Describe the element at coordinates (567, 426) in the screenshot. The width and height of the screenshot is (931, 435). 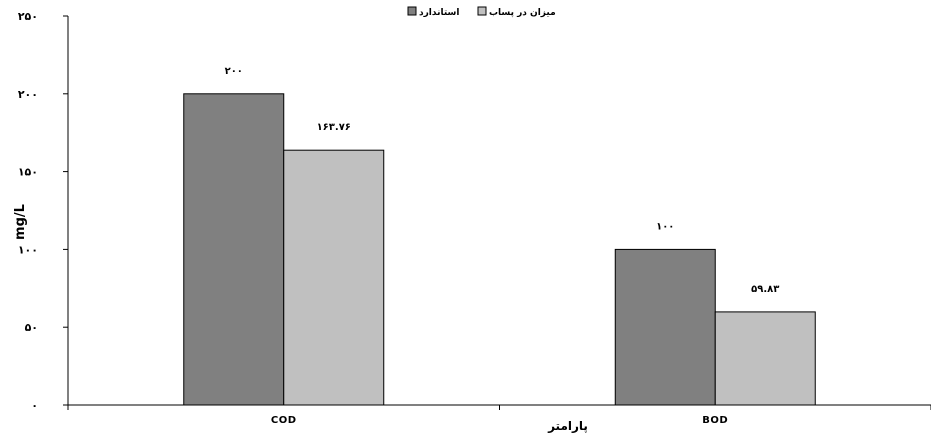
I see `x-axis-title: پارامتر` at that location.